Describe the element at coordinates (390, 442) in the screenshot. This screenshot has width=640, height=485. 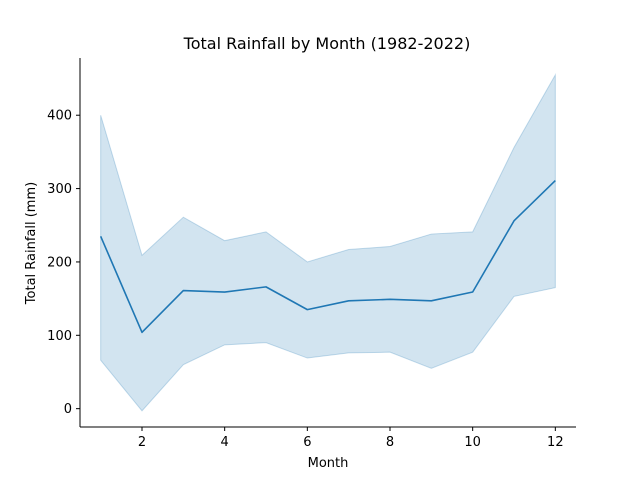
I see `x-tick-label-8: 8` at that location.